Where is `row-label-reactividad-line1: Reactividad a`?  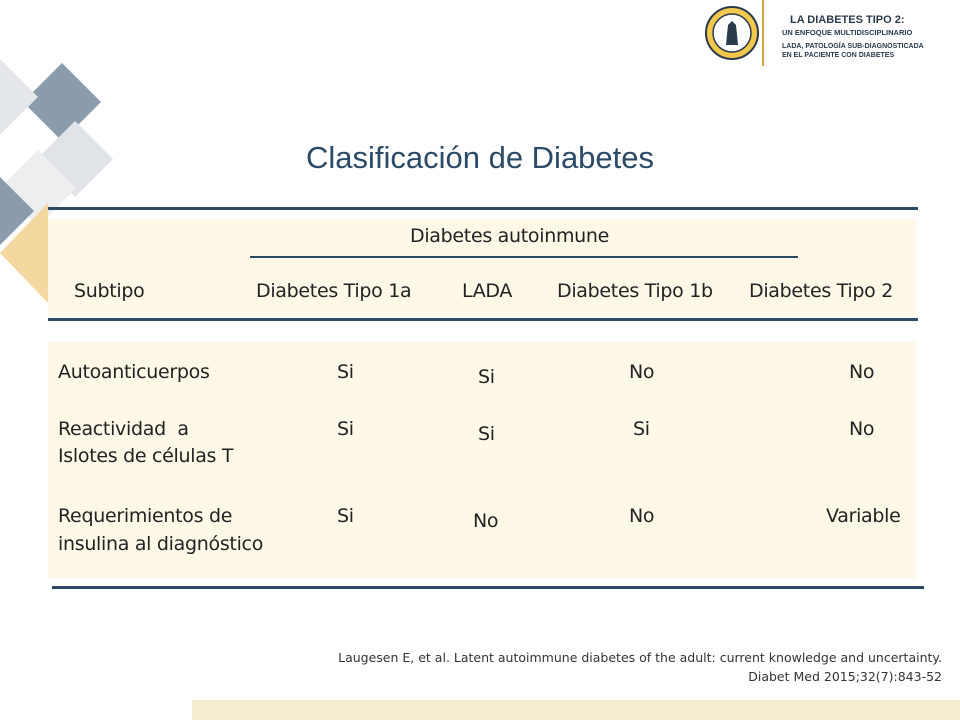
row-label-reactividad-line1: Reactividad a is located at coordinates (123, 429).